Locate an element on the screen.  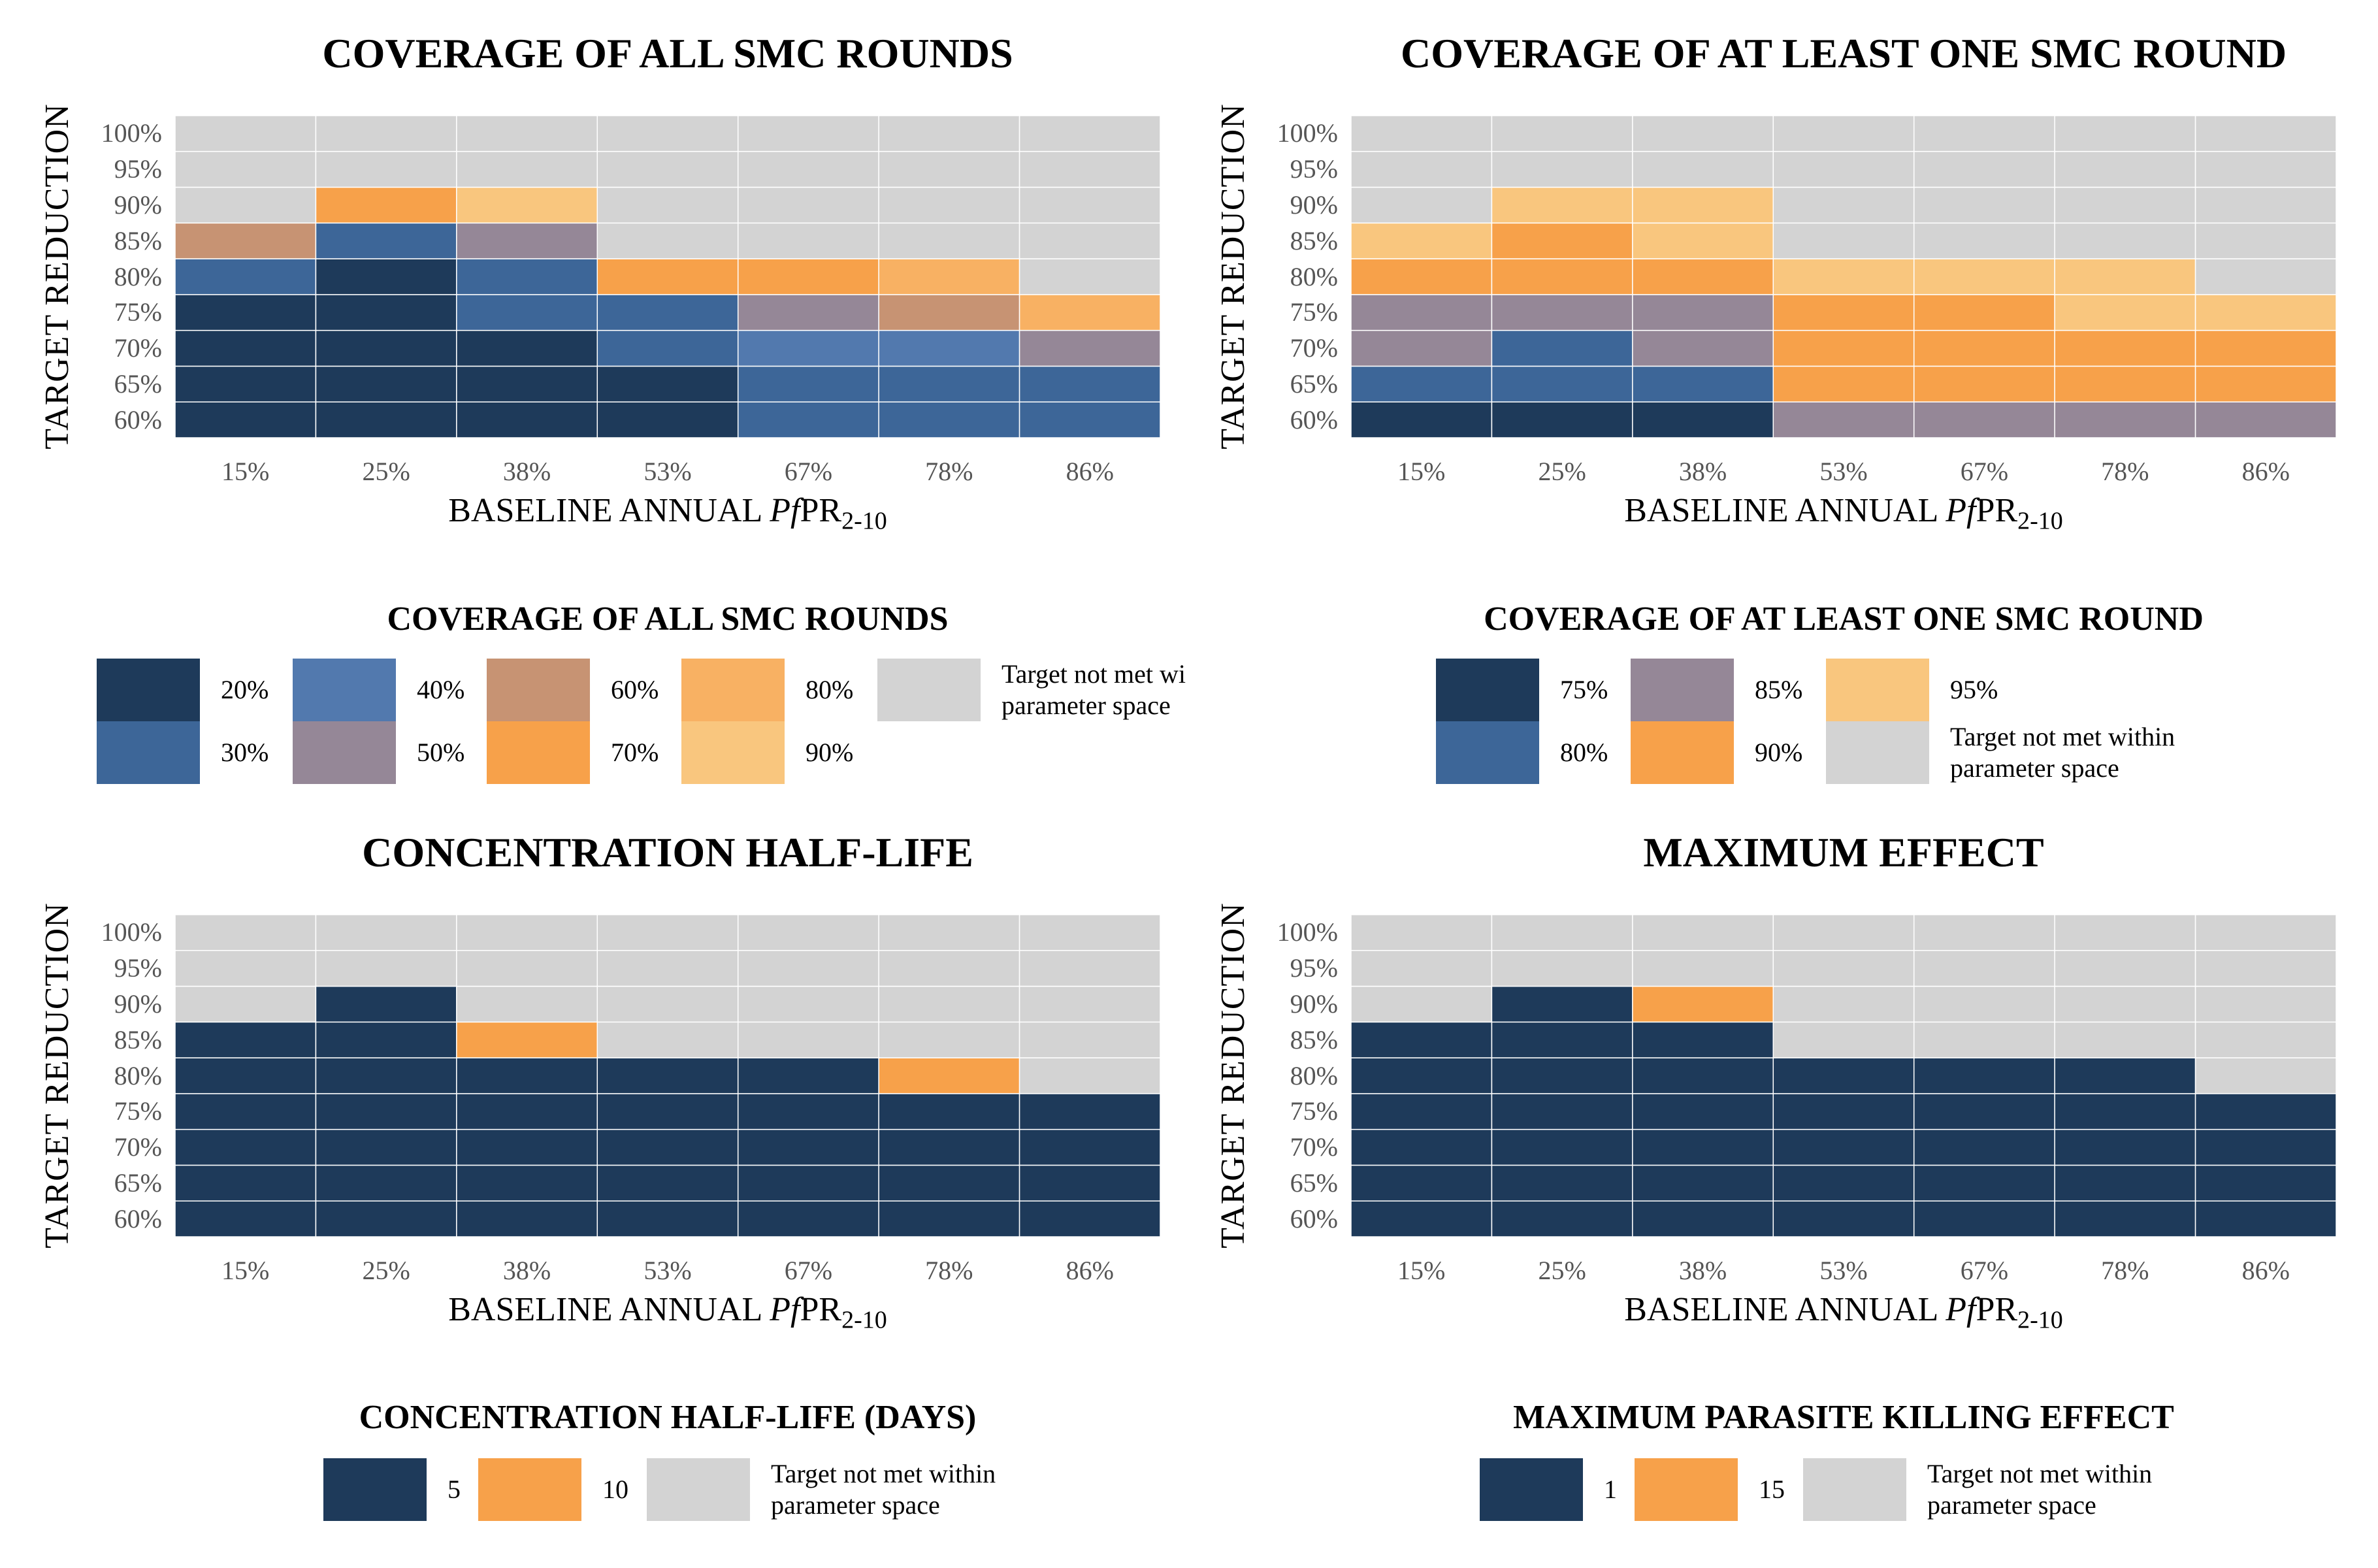
y-tick-label: 95% is located at coordinates (1314, 169).